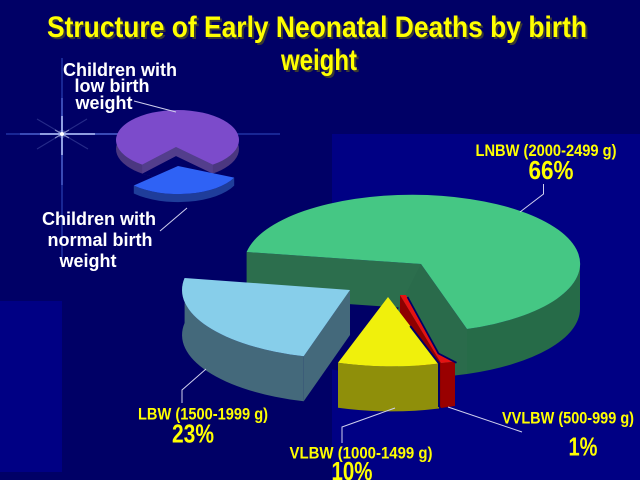  What do you see at coordinates (361, 453) in the screenshot?
I see `svg-text: VLBW (1000-1499 g)` at bounding box center [361, 453].